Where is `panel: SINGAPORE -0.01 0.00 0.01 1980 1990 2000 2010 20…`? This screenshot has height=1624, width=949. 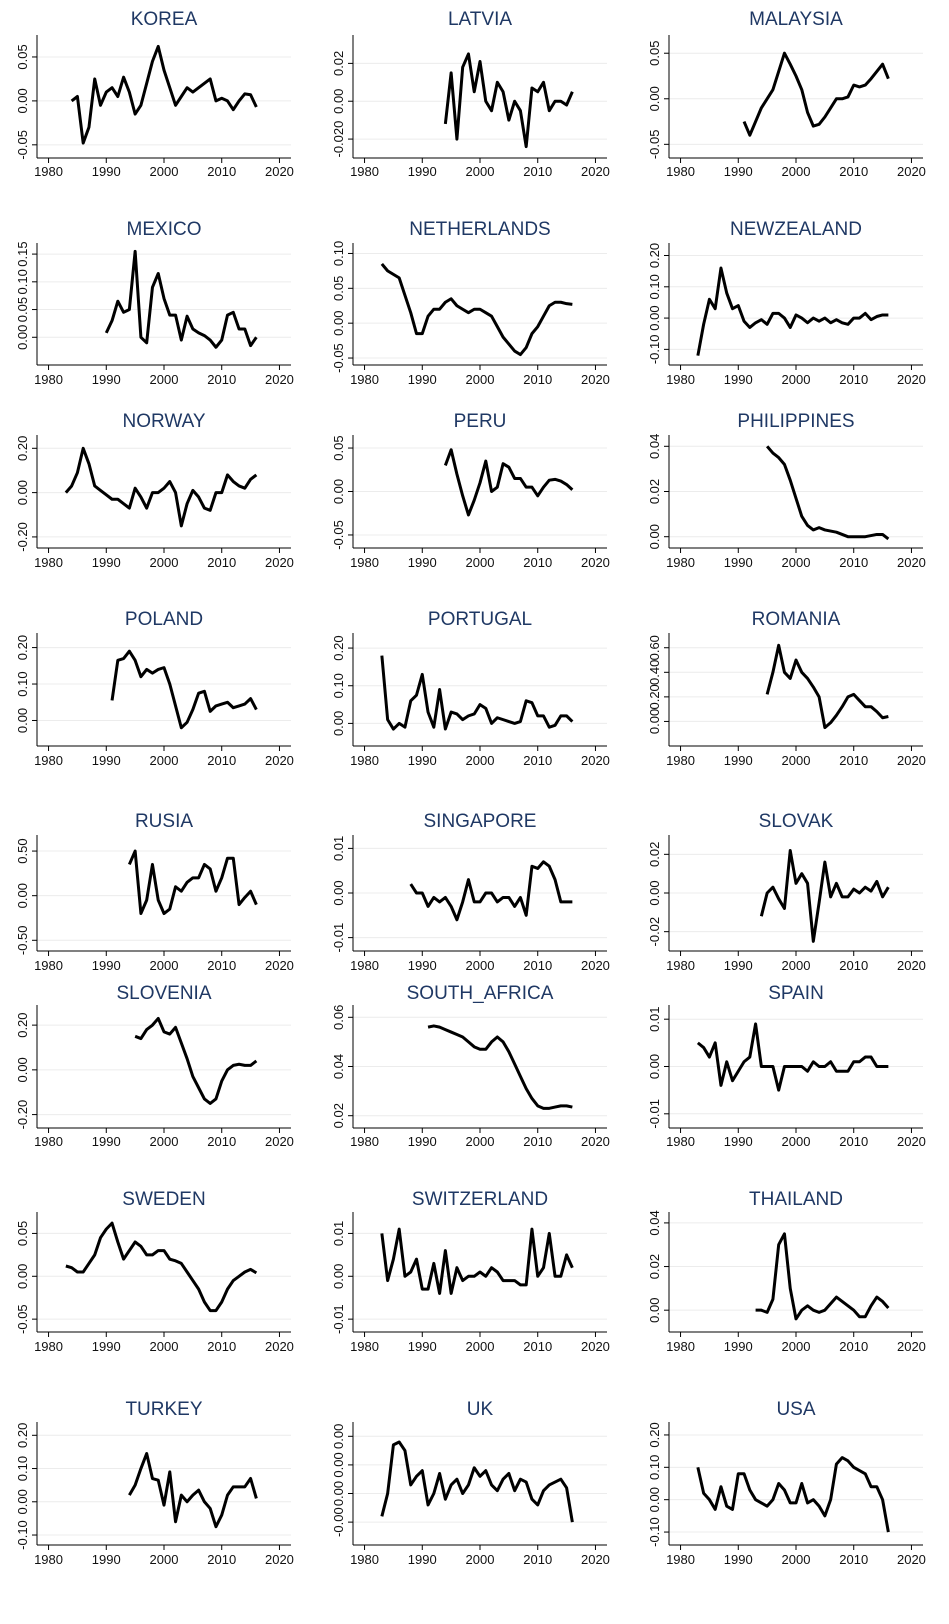 panel: SINGAPORE -0.01 0.00 0.01 1980 1990 2000 2010 20… is located at coordinates (470, 892).